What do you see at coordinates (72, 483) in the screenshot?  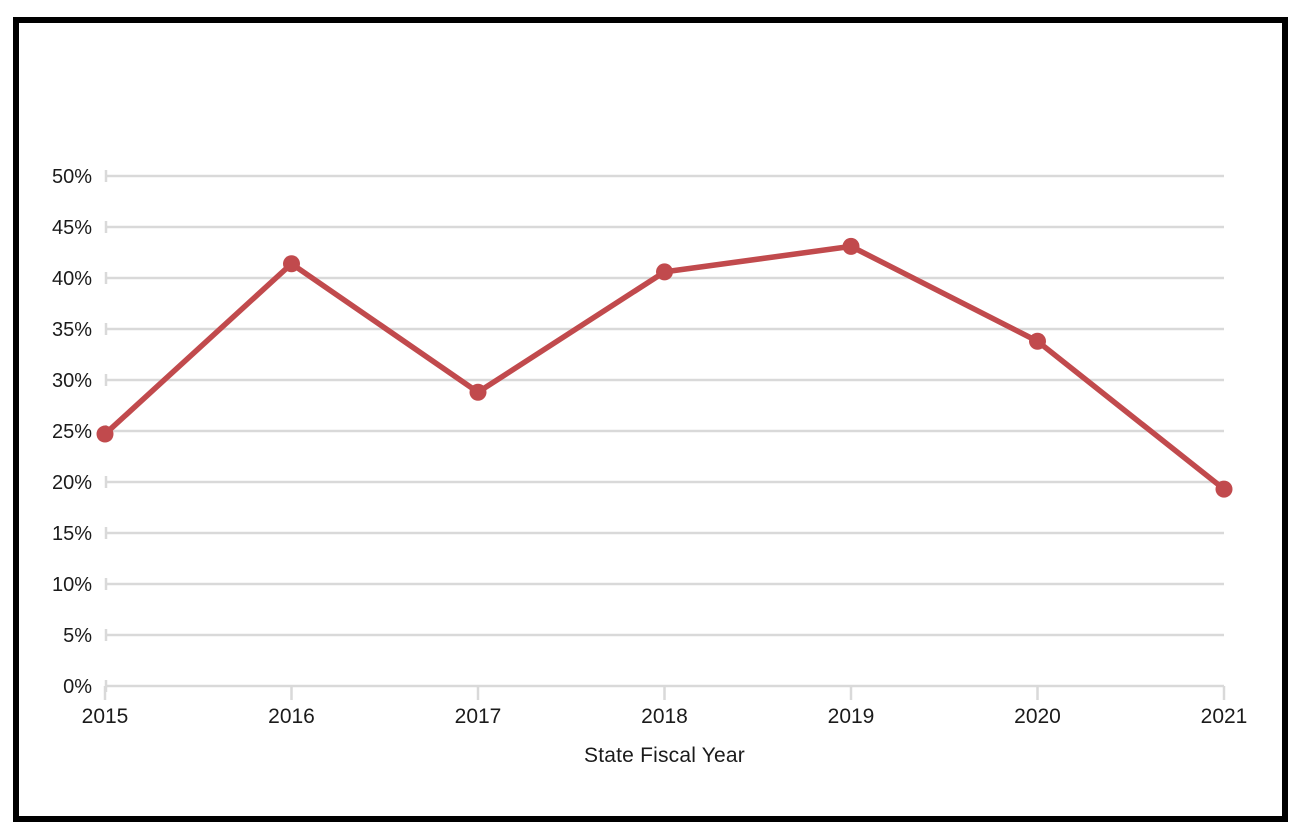 I see `y-tick-label: 20%` at bounding box center [72, 483].